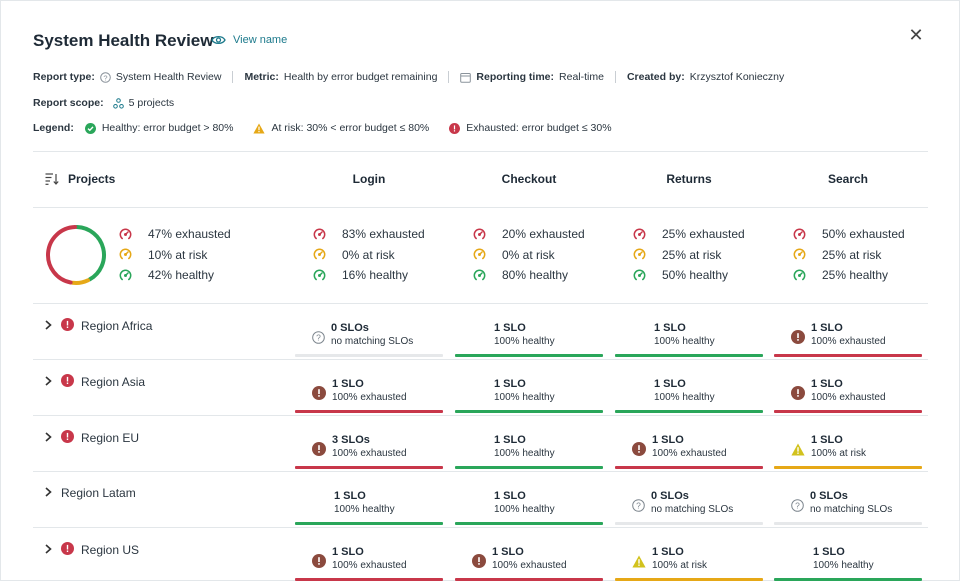 Image resolution: width=960 pixels, height=581 pixels. Describe the element at coordinates (529, 255) in the screenshot. I see `column-summary-checkout: 20% exhausted 0% at risk 80% healthy` at that location.